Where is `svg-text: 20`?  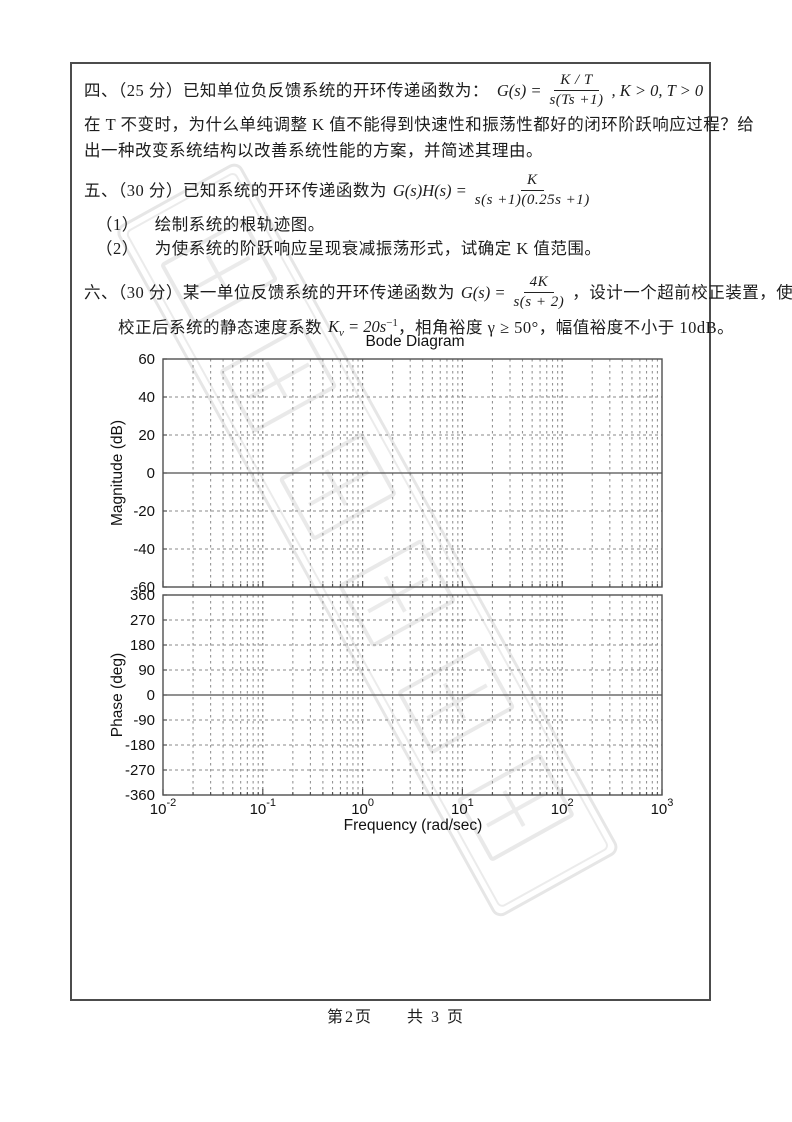
svg-text: 20 is located at coordinates (146, 435).